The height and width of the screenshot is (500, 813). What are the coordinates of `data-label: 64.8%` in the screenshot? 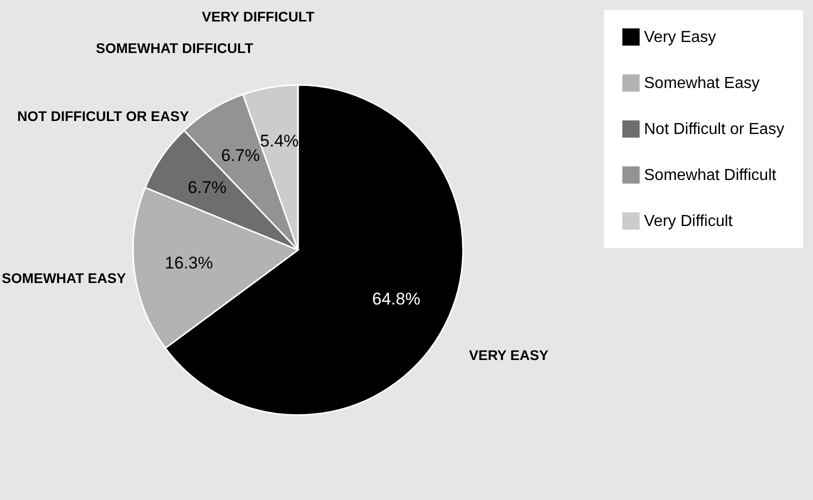 It's located at (396, 299).